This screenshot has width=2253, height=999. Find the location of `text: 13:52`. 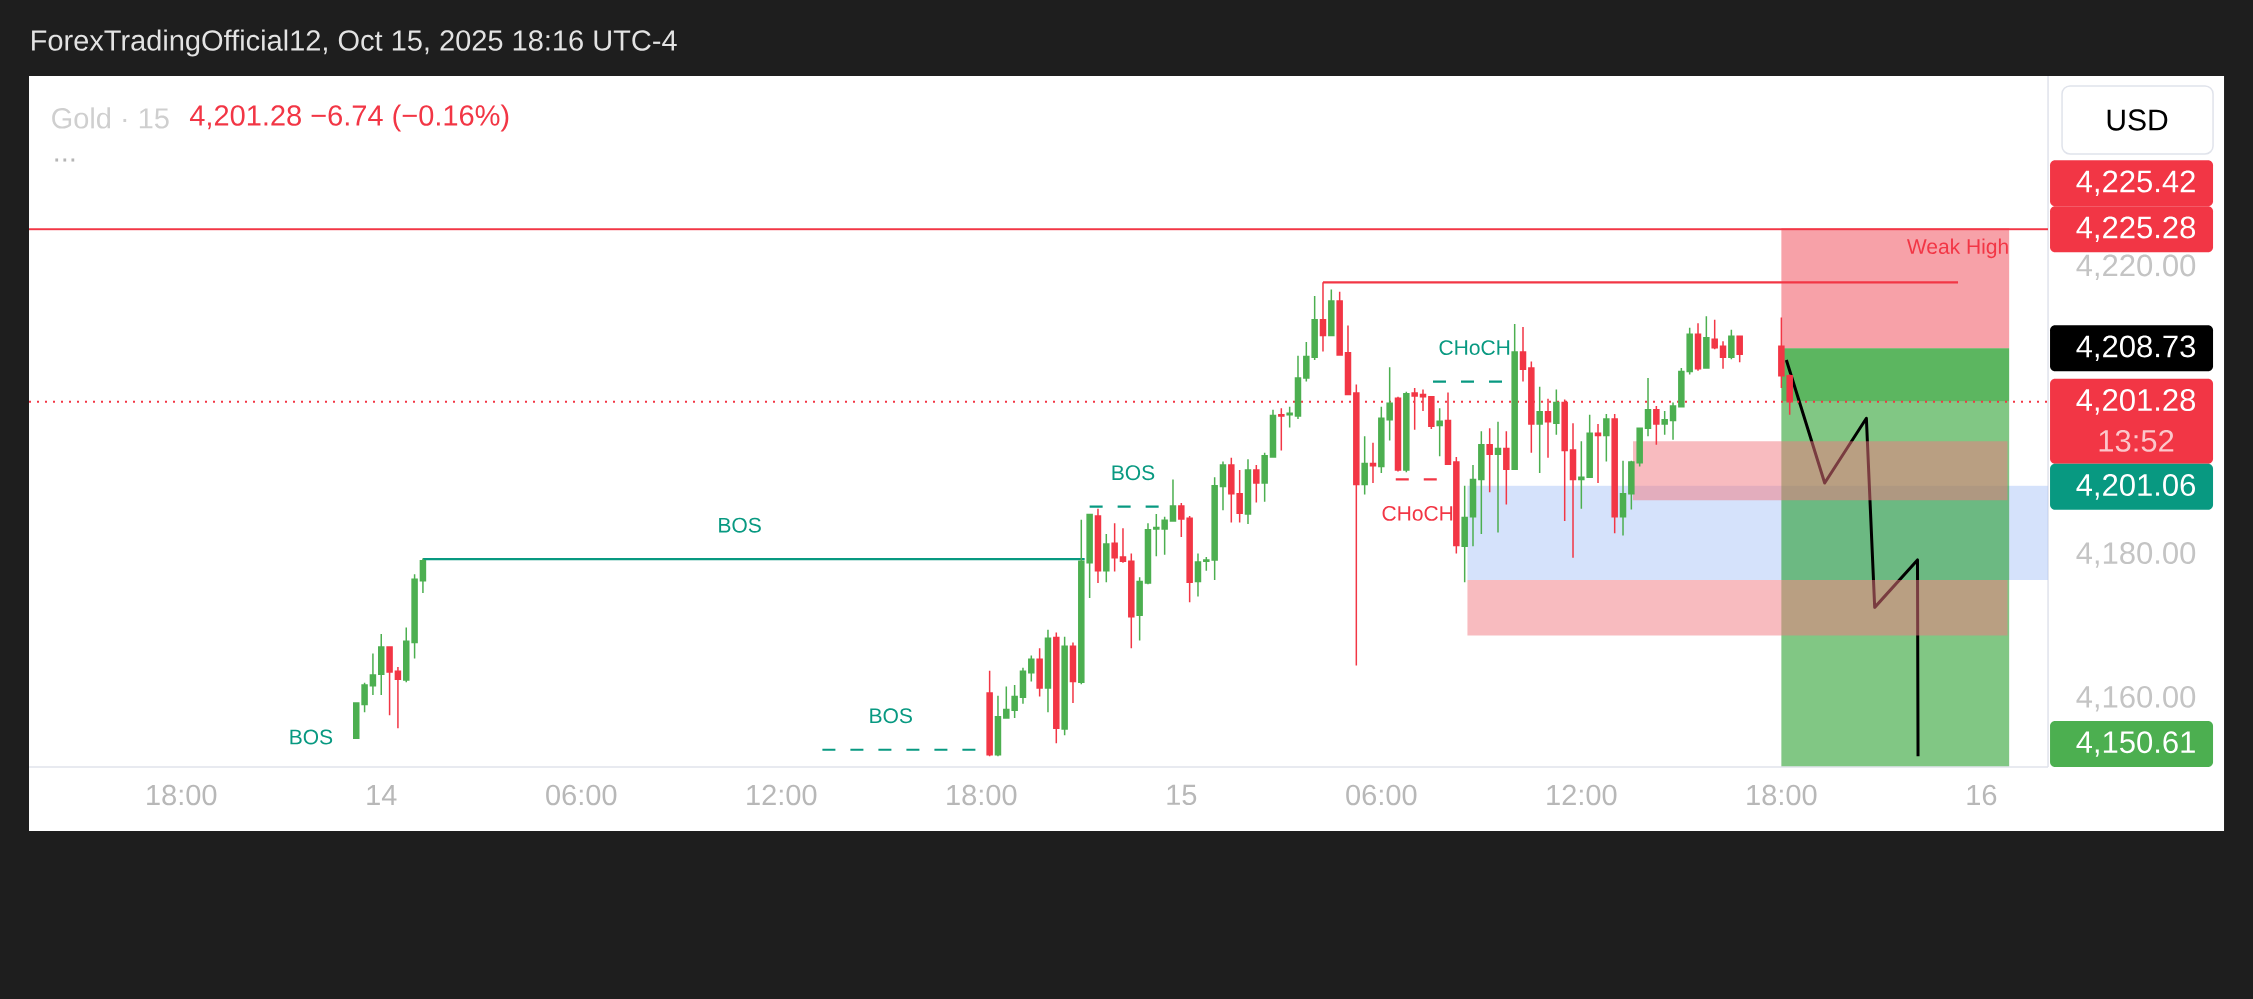

text: 13:52 is located at coordinates (2136, 440).